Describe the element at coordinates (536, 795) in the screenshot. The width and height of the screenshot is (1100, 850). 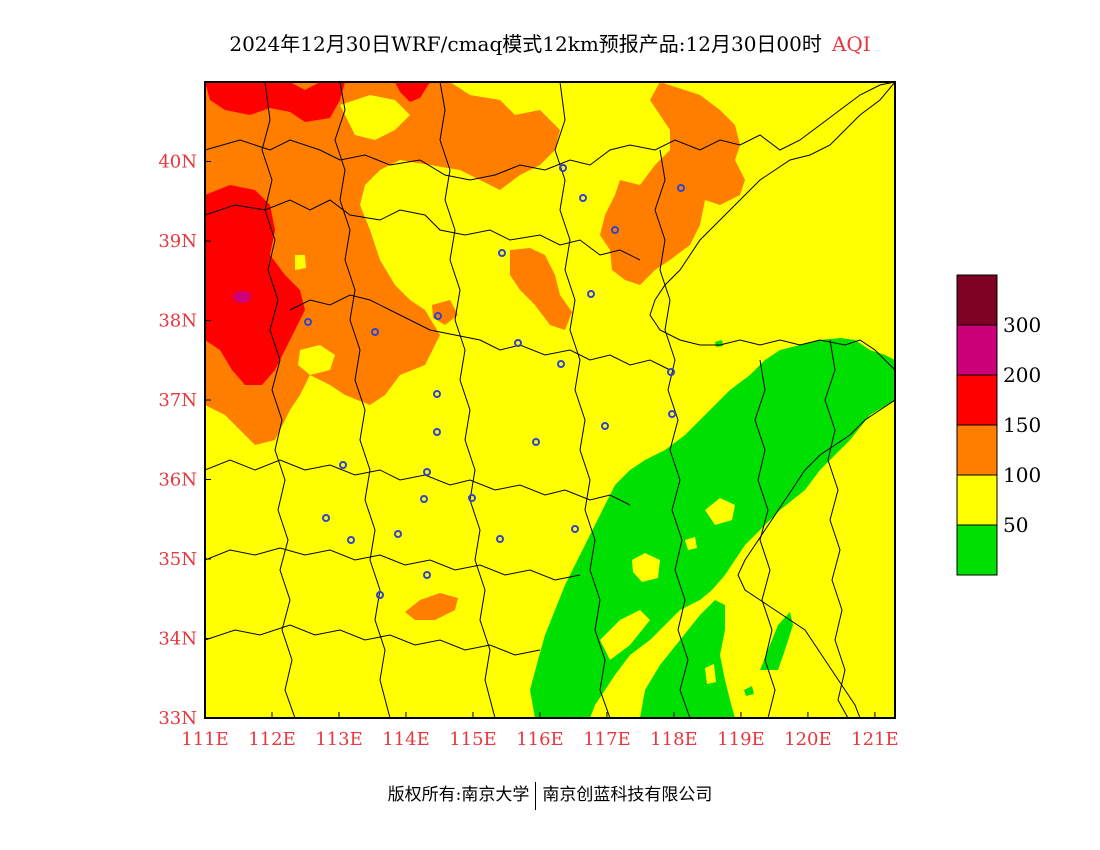
I see `footer-separator` at that location.